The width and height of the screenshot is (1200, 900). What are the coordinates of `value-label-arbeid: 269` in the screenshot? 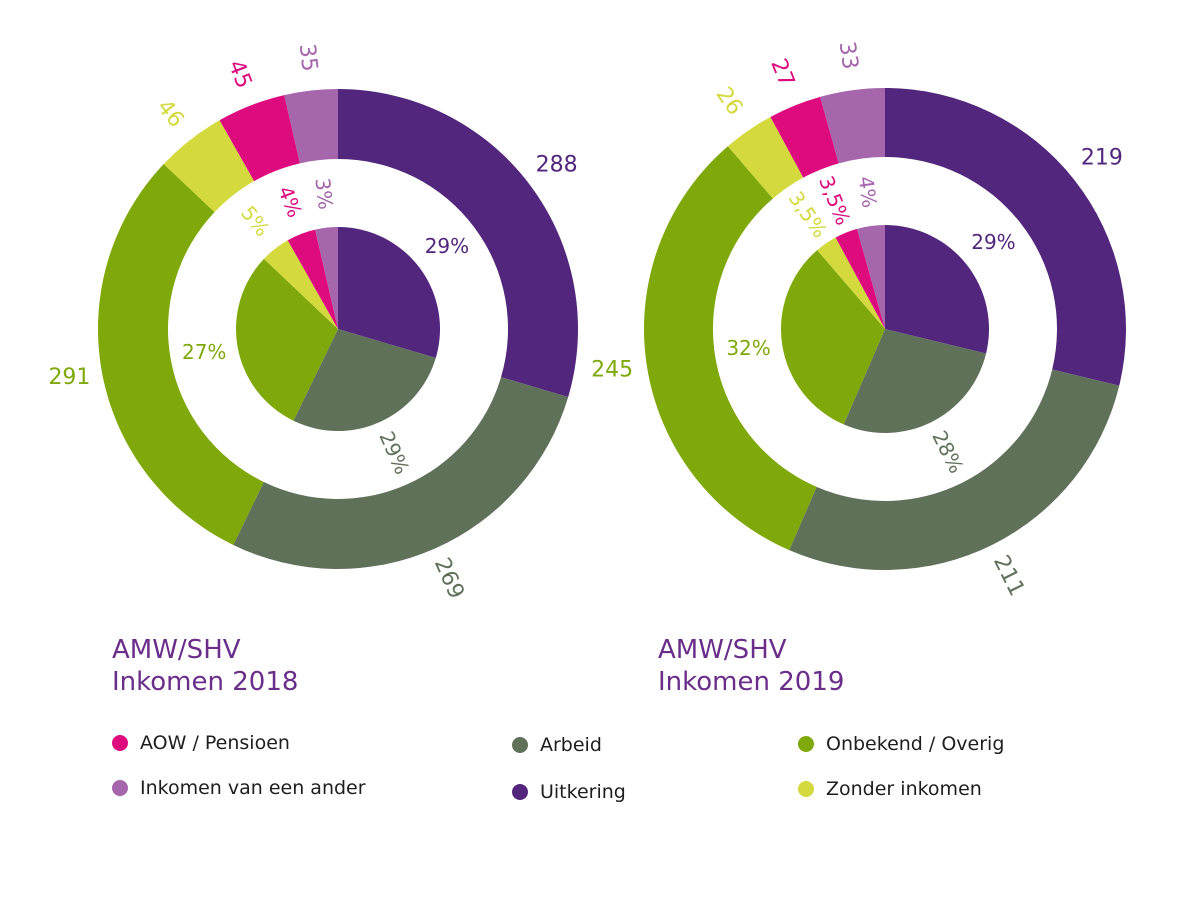 It's located at (449, 578).